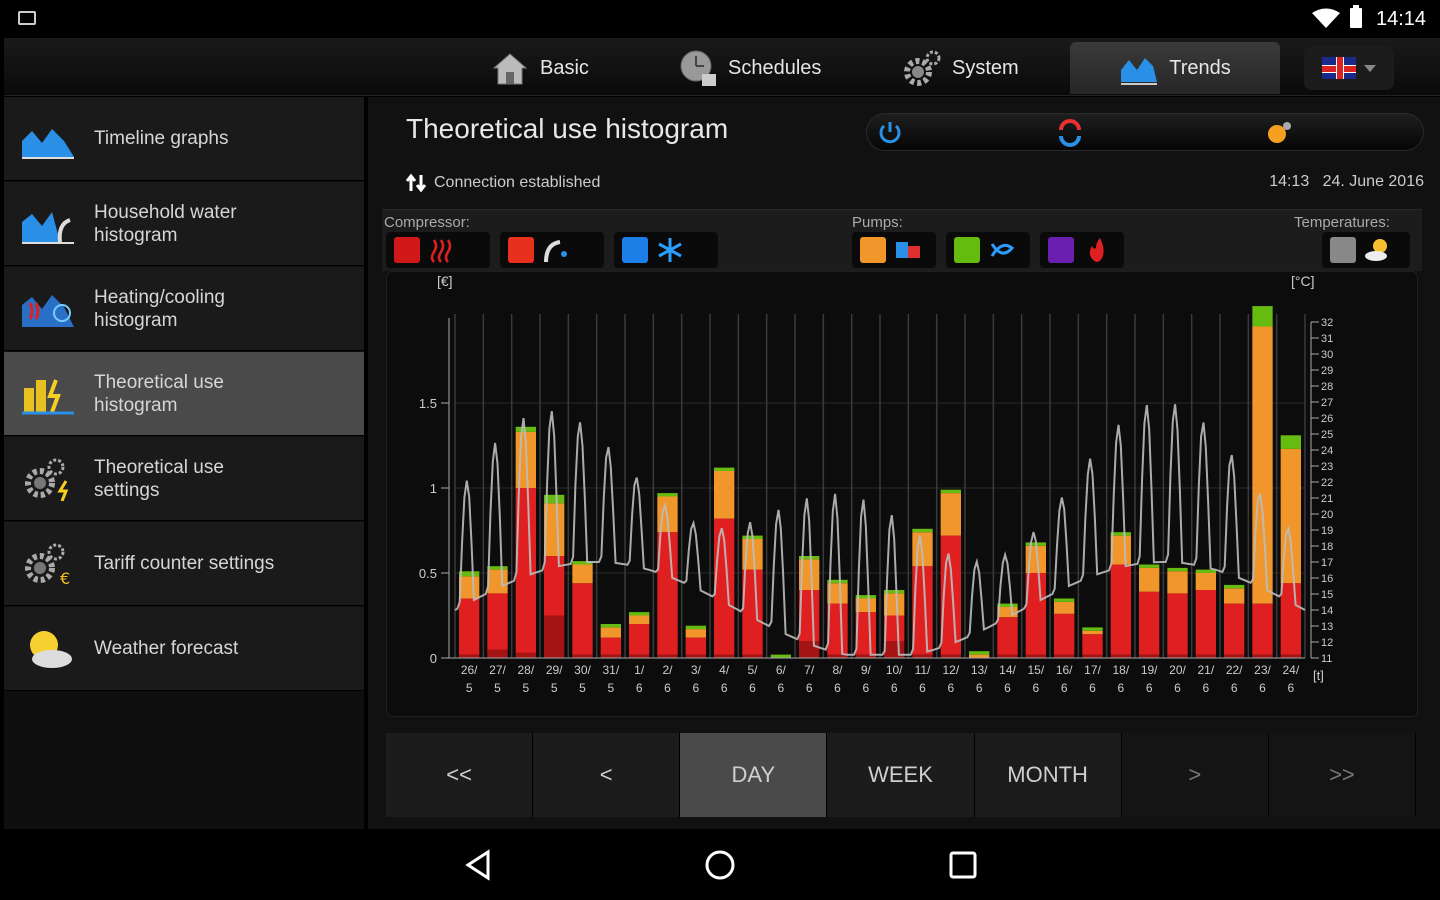 This screenshot has height=900, width=1440. Describe the element at coordinates (988, 250) in the screenshot. I see `legend-pump-source` at that location.